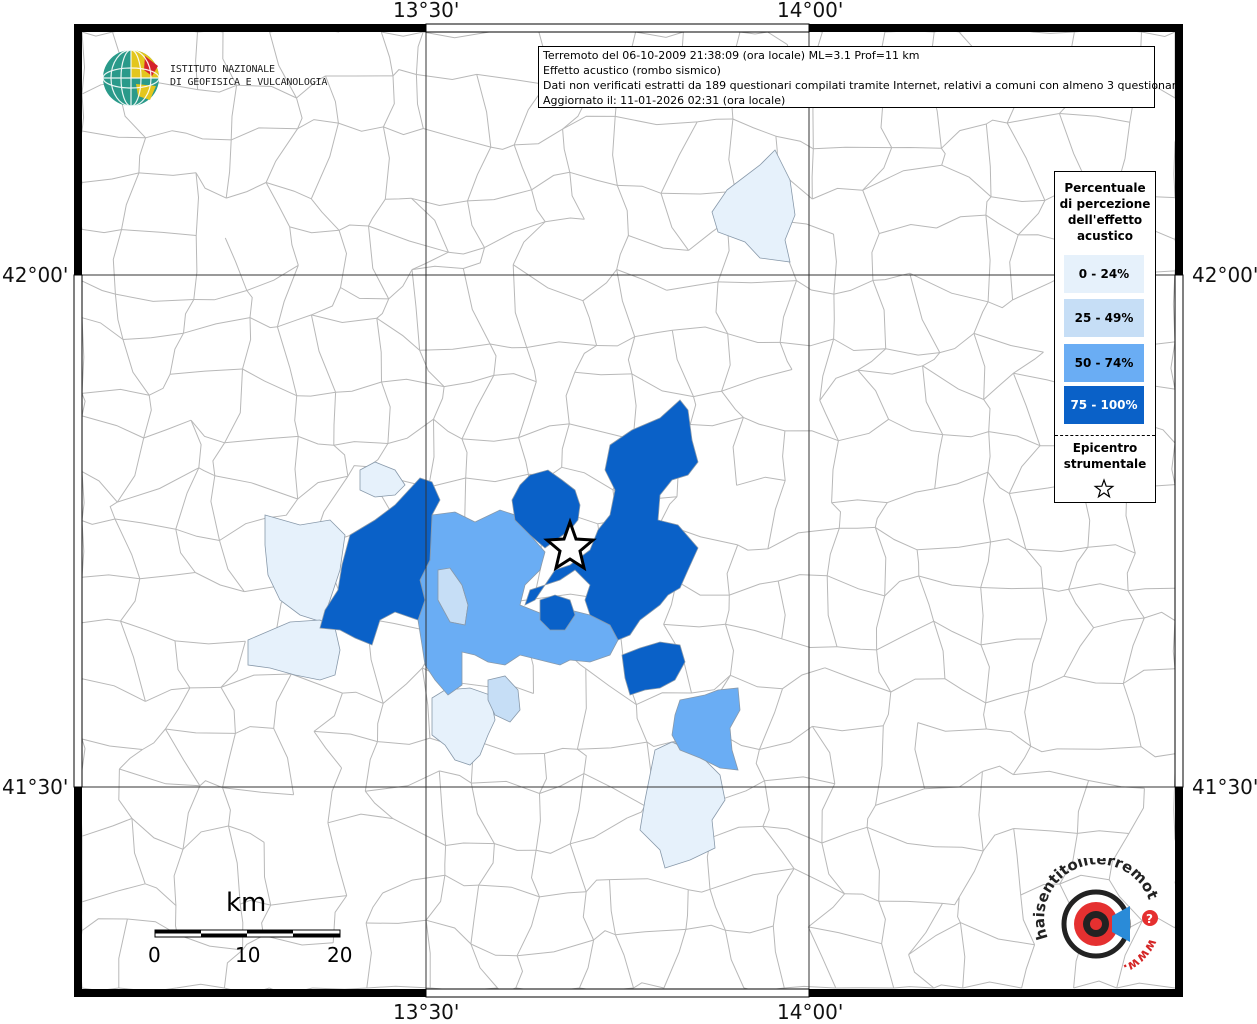 The image size is (1257, 1024). I want to click on legend-title-line-2: dell'effetto, so click(1105, 220).